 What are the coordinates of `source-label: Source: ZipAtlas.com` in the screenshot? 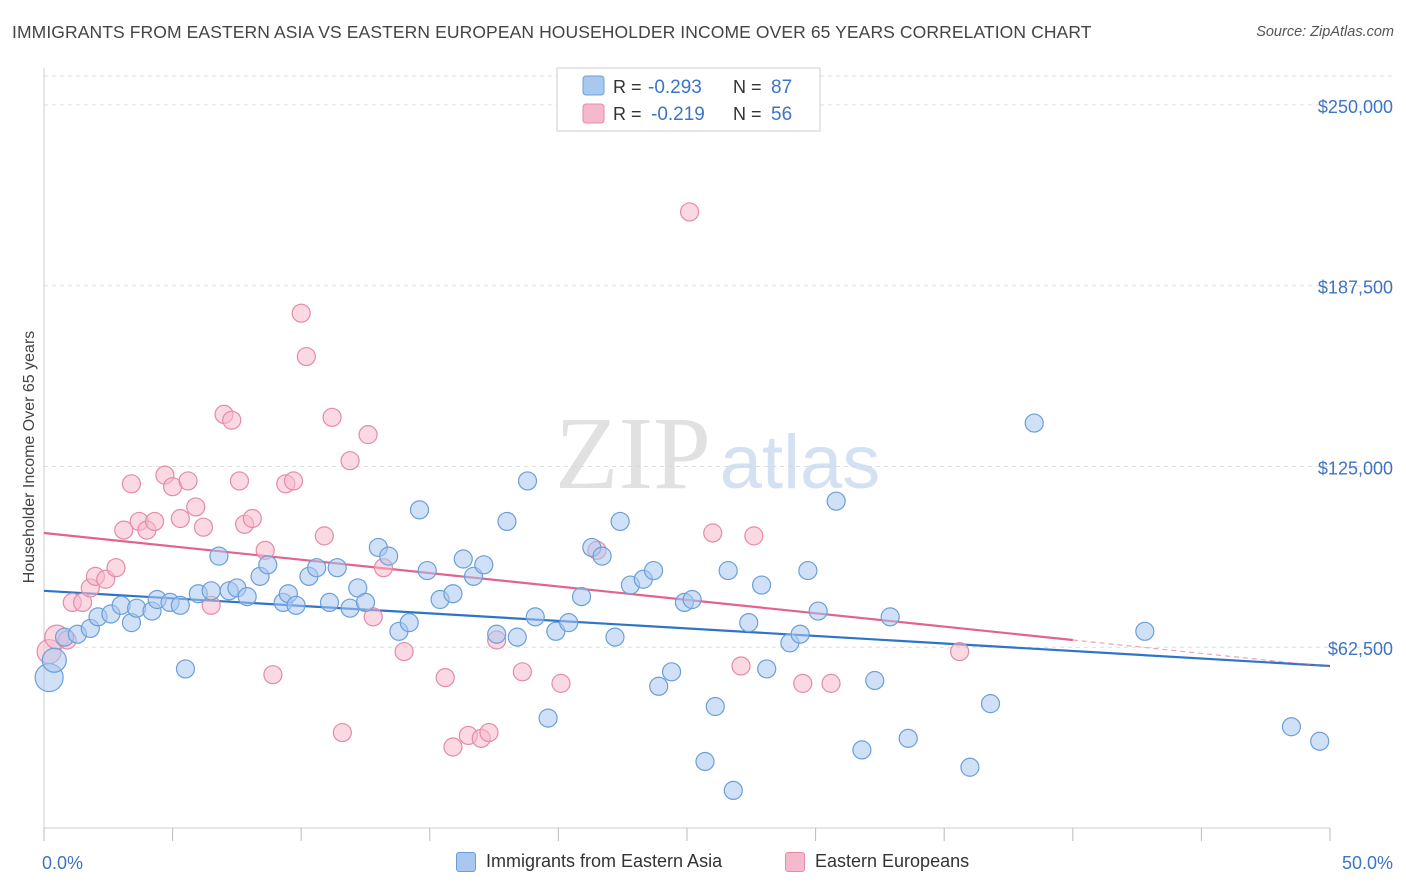 It's located at (1325, 32).